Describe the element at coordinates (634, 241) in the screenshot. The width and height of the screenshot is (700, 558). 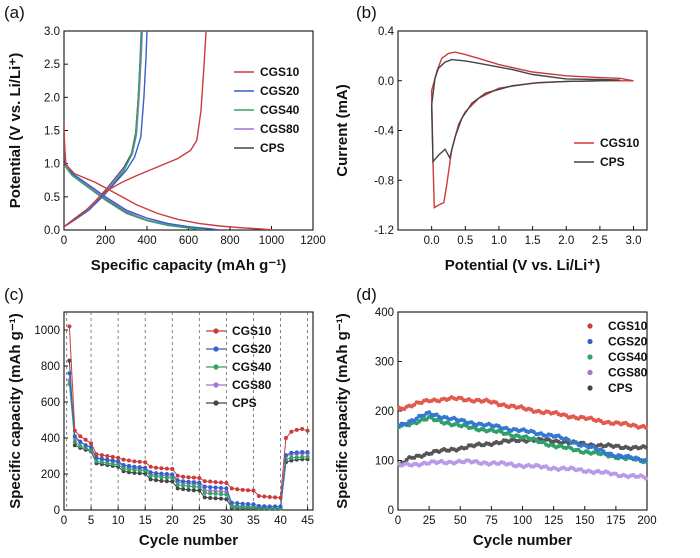
I see `x-tick-label: 3.0` at that location.